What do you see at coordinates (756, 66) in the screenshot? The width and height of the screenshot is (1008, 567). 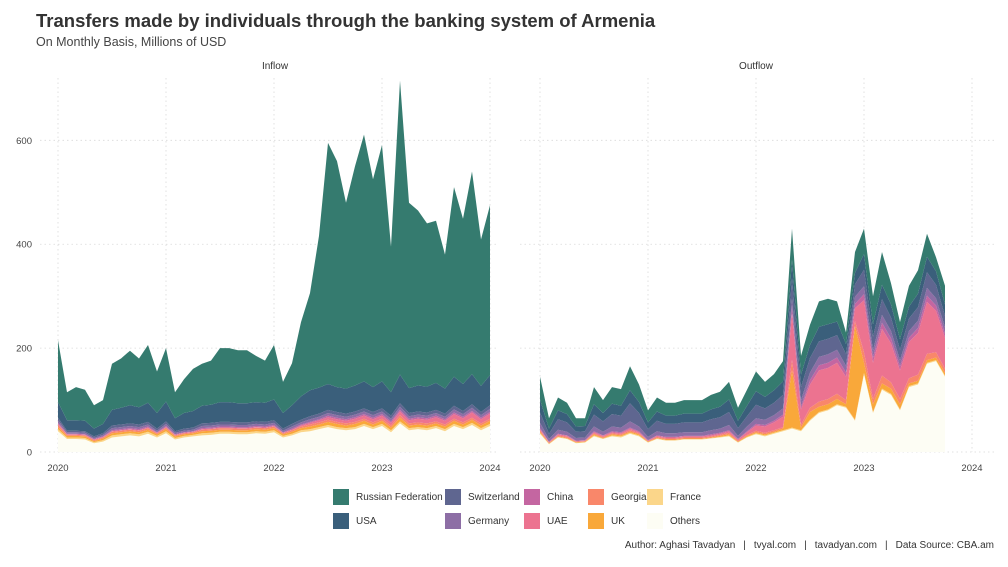 I see `panel-label: Outflow` at bounding box center [756, 66].